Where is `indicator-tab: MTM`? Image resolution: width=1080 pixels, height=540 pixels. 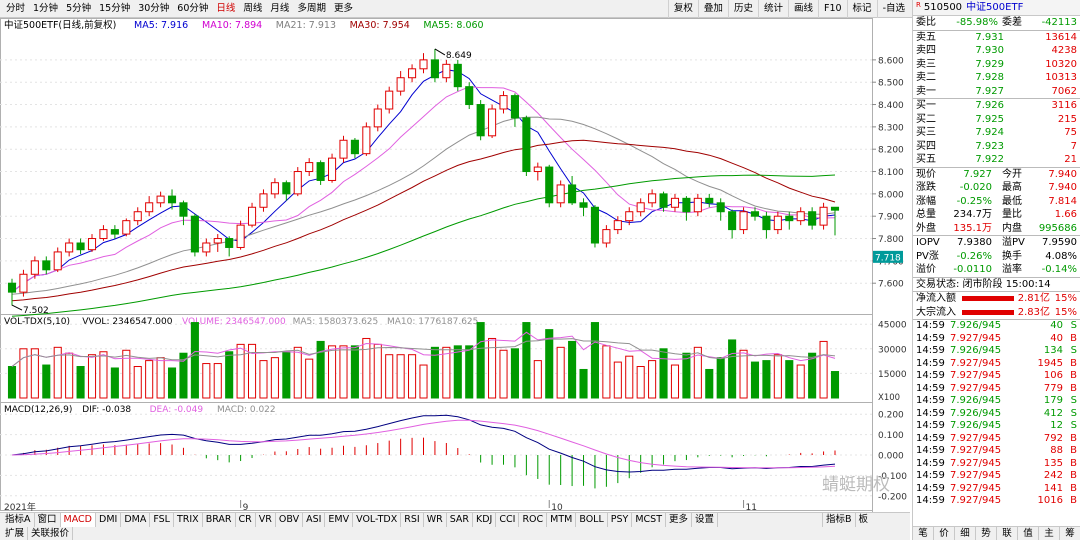
indicator-tab: MTM is located at coordinates (562, 520).